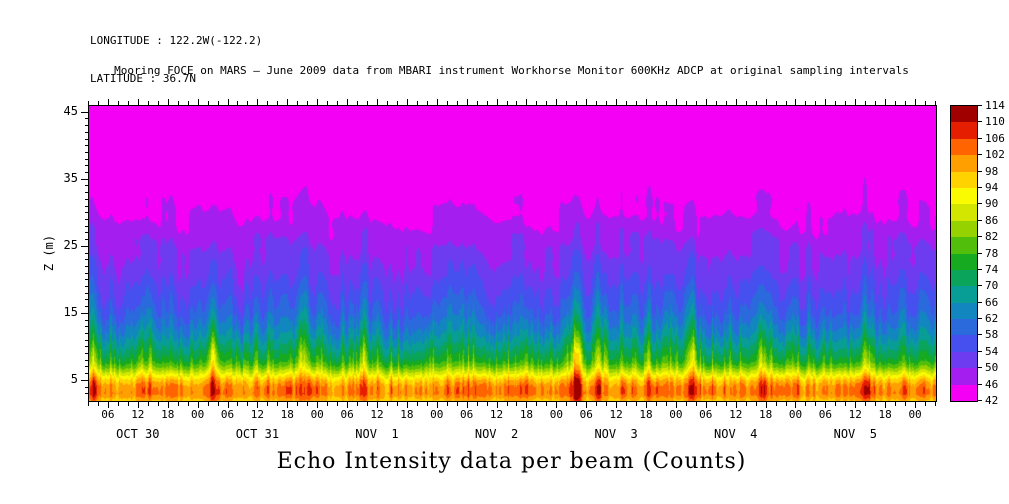  Describe the element at coordinates (70, 177) in the screenshot. I see `y-tick-label: 35` at that location.